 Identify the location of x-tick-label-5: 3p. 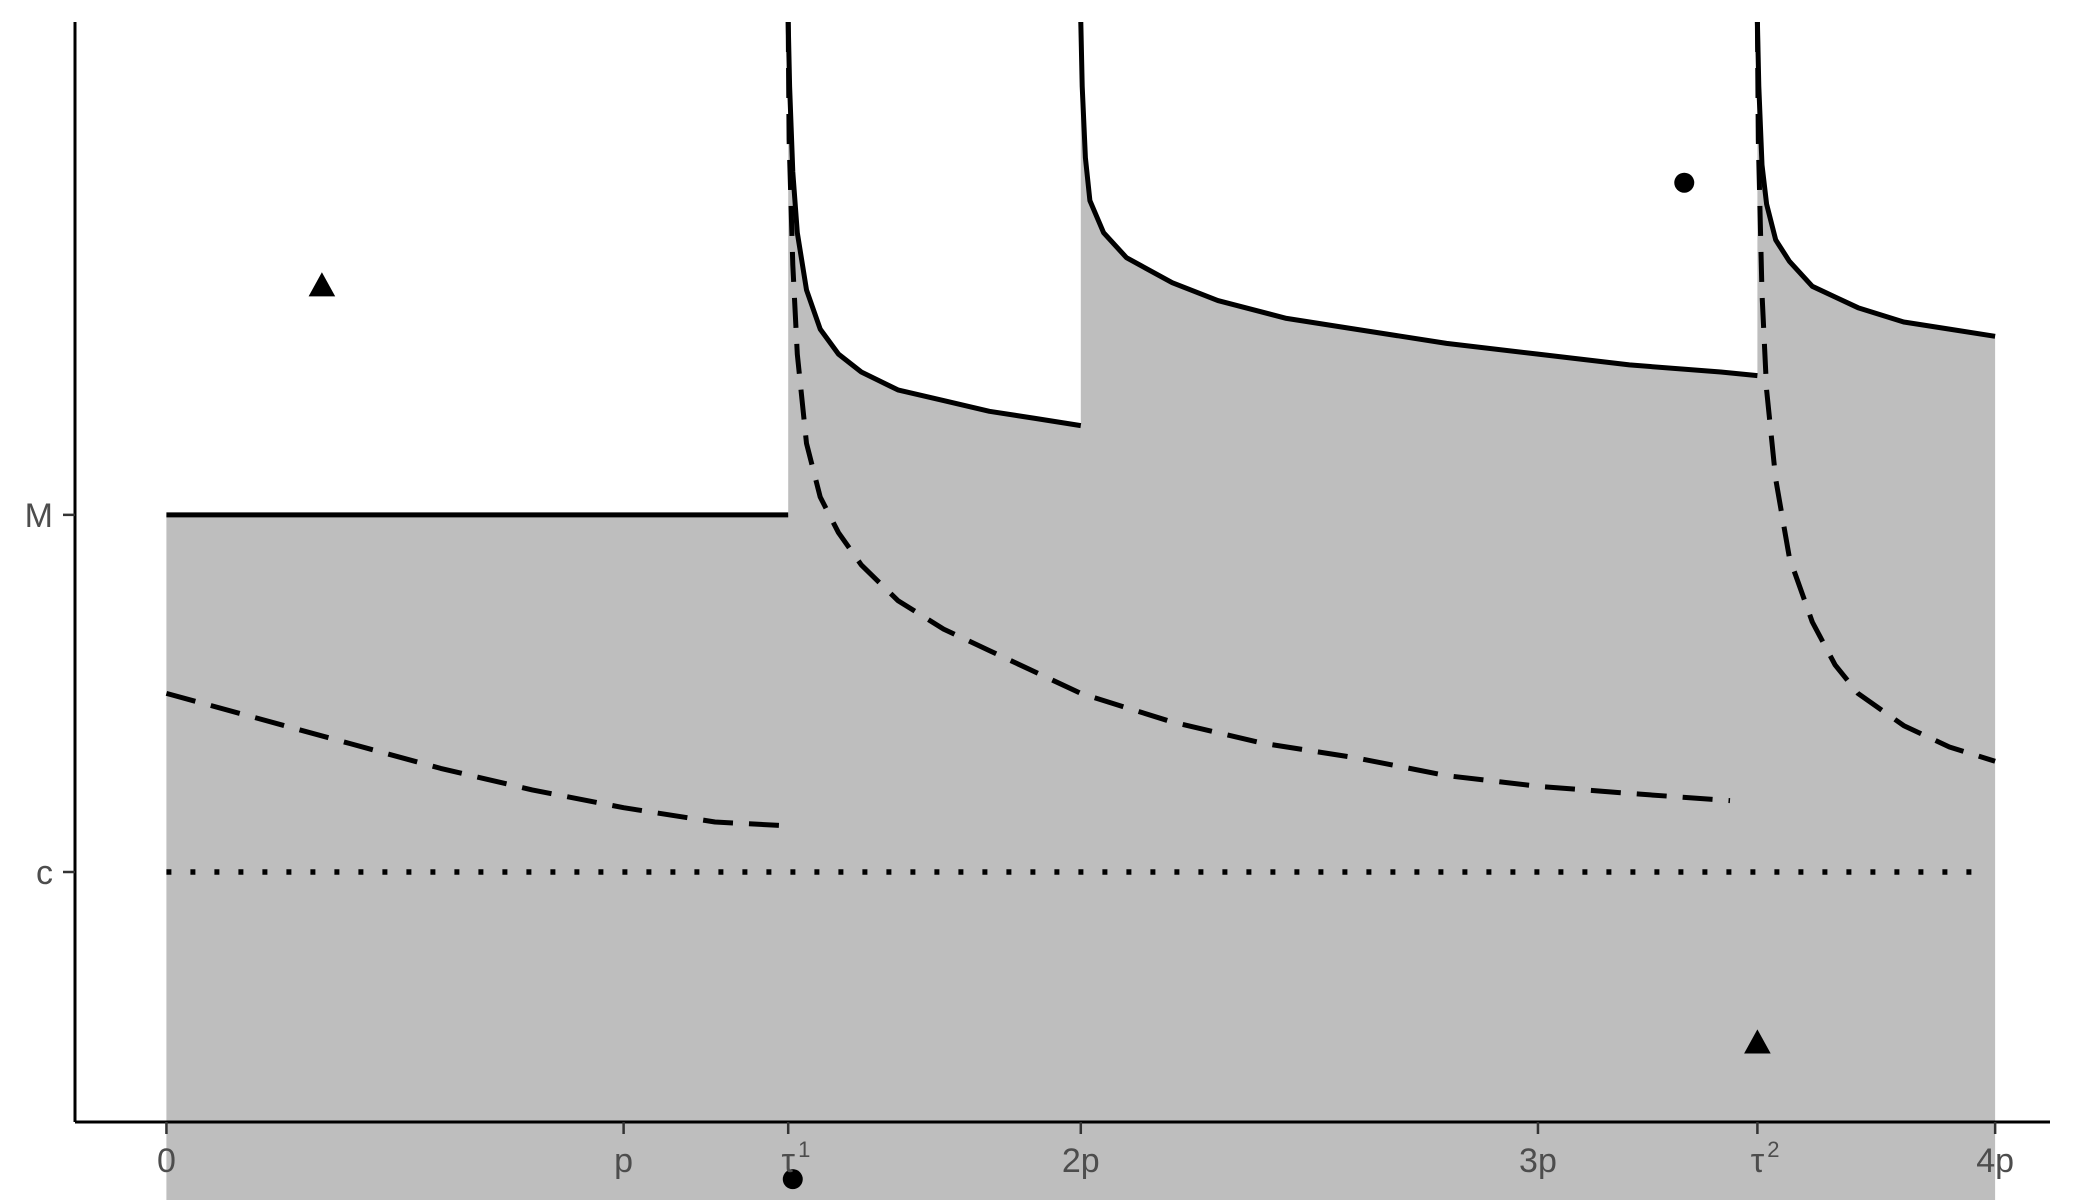
(1538, 1161).